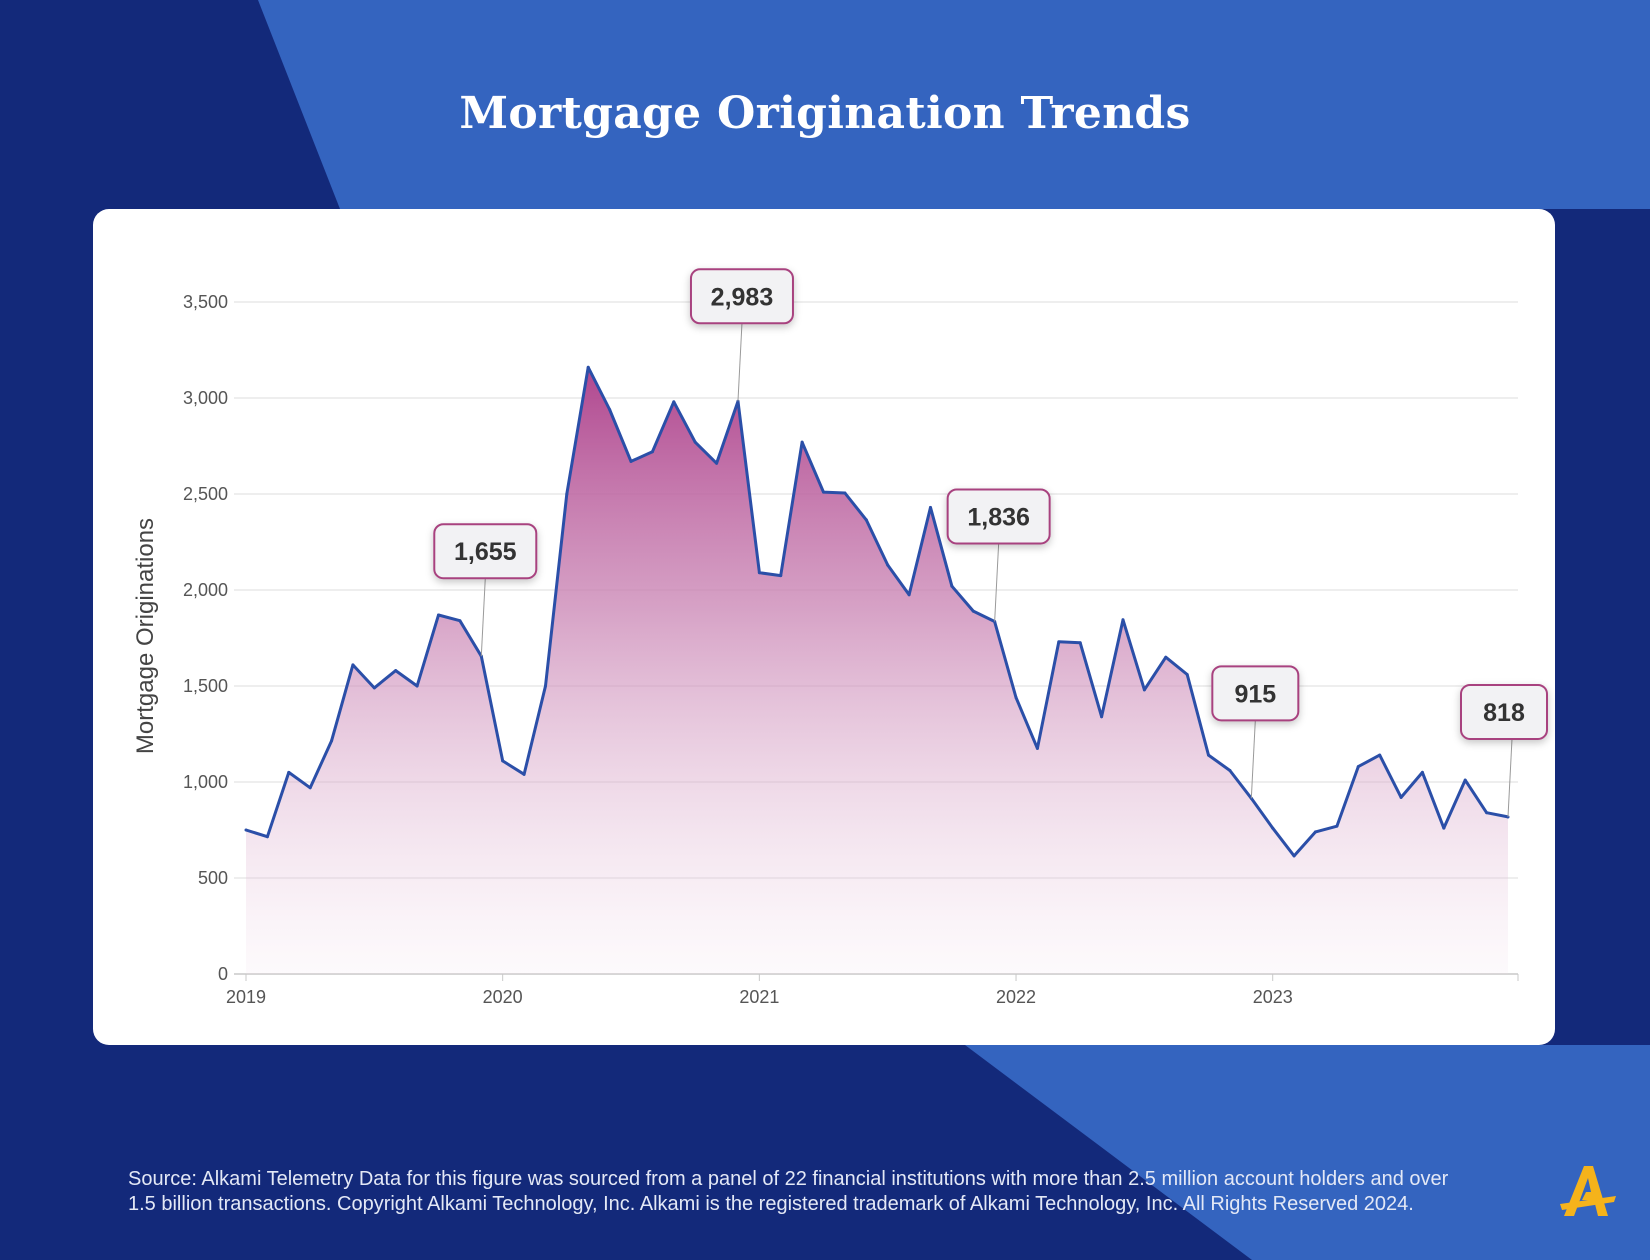 The height and width of the screenshot is (1260, 1650). I want to click on y-tick-label: 500, so click(213, 878).